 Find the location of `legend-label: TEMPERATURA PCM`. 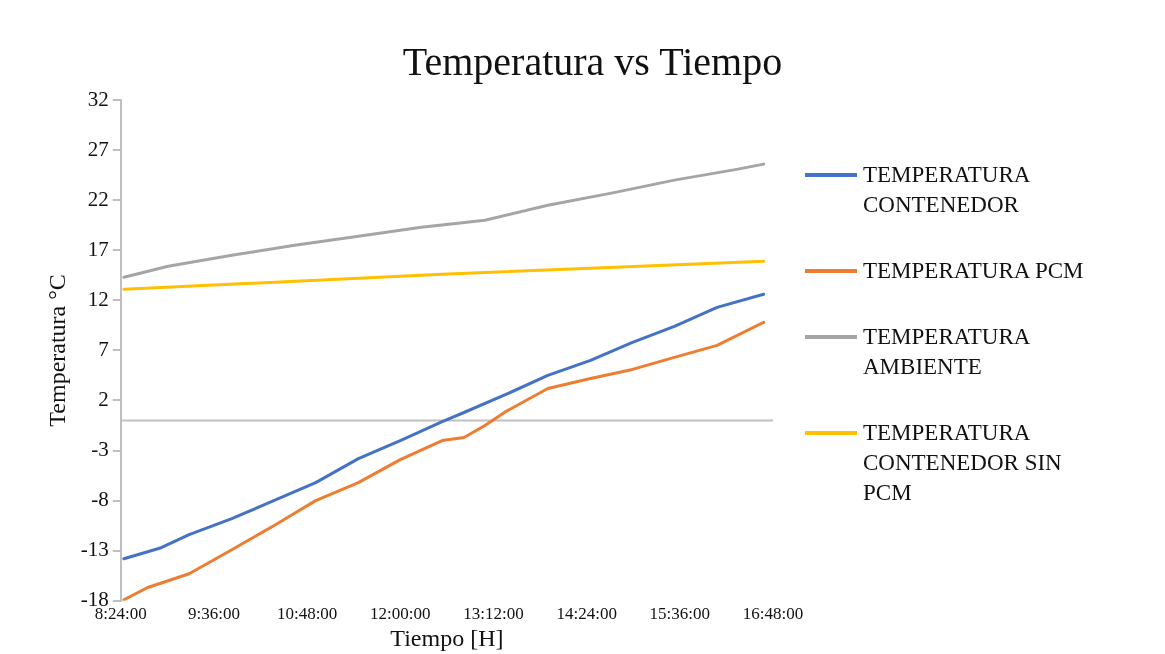

legend-label: TEMPERATURA PCM is located at coordinates (973, 271).